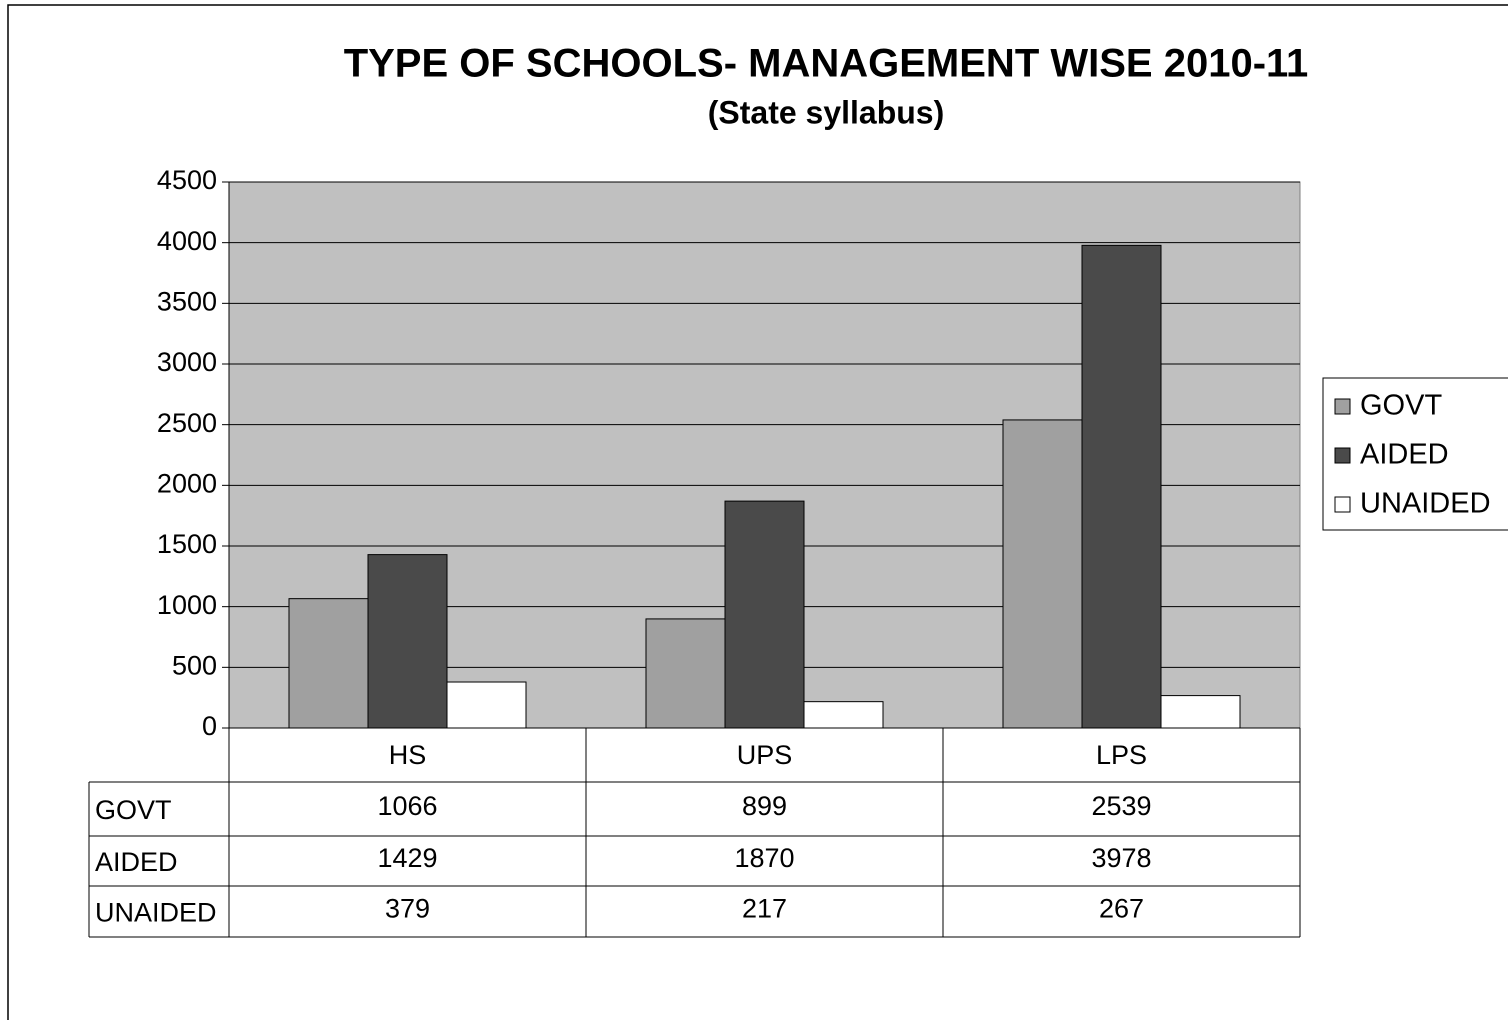 The image size is (1508, 1020). Describe the element at coordinates (187, 362) in the screenshot. I see `y-tick-label: 3000` at that location.